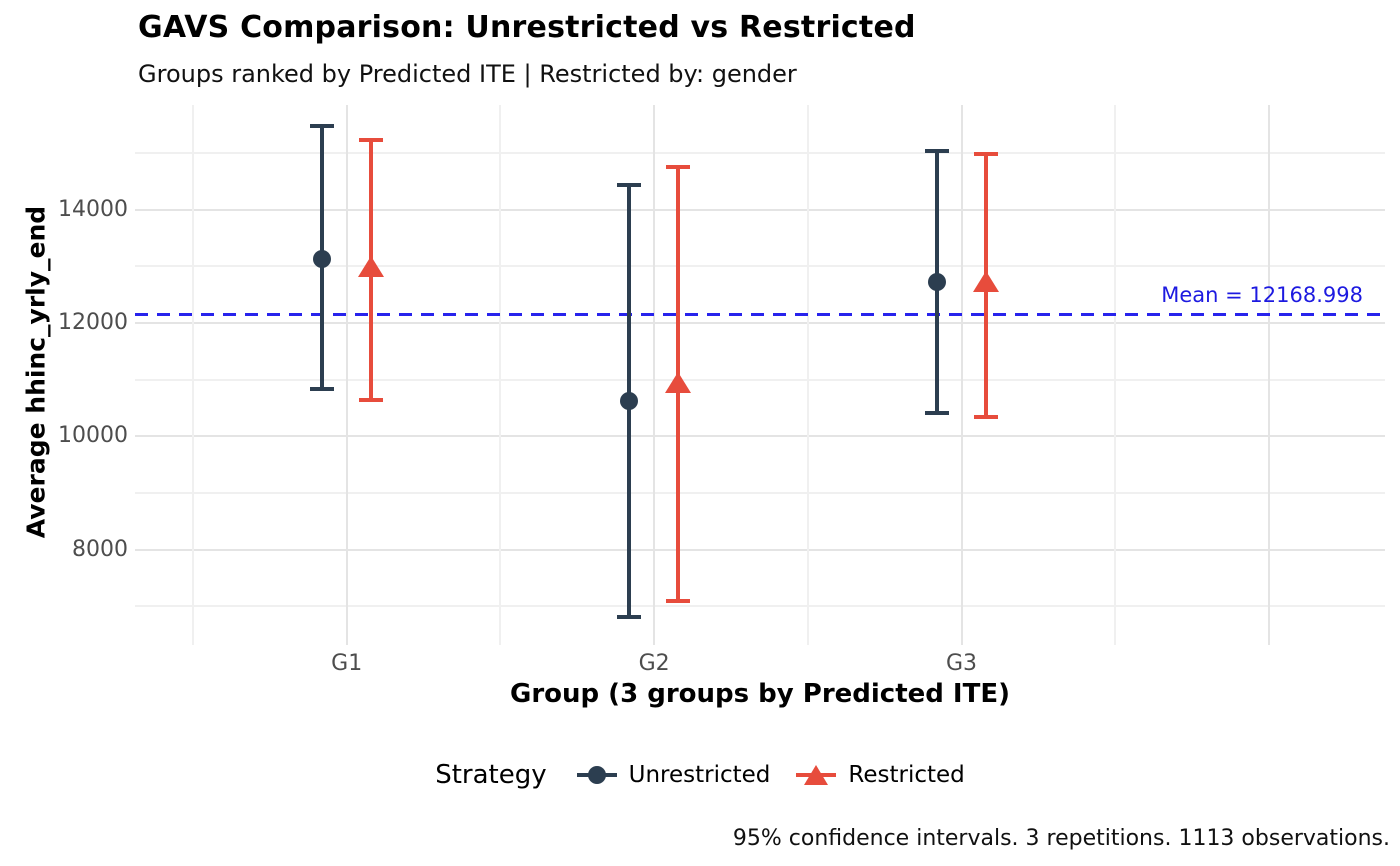 The image size is (1400, 866). What do you see at coordinates (985, 282) in the screenshot?
I see `point-restricted-g3` at bounding box center [985, 282].